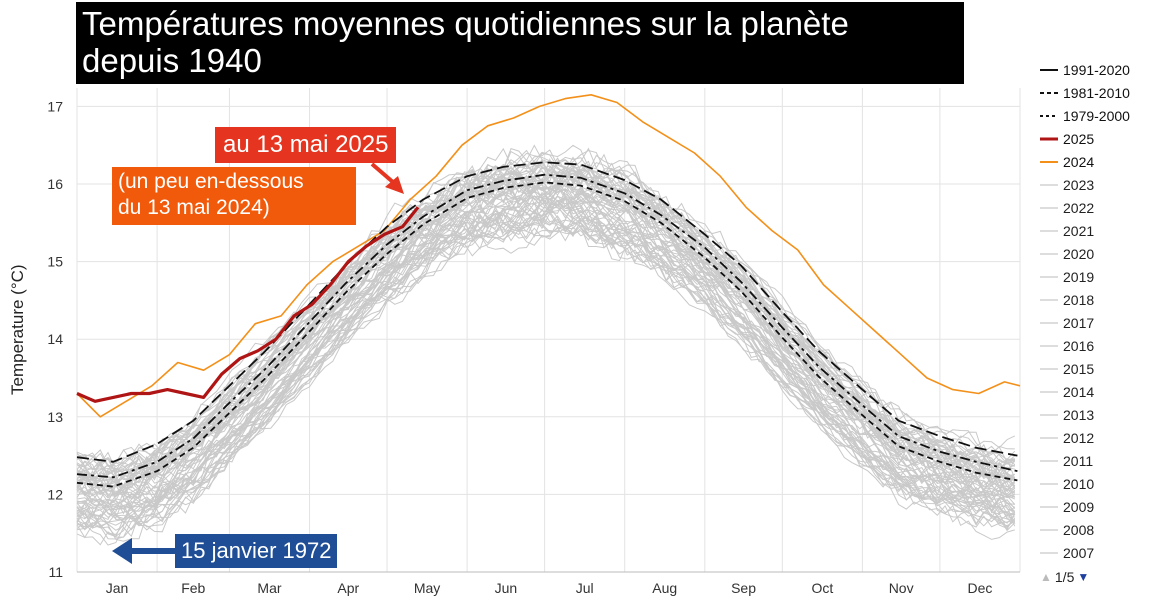 The height and width of the screenshot is (610, 1150). I want to click on legend-label: 2011, so click(1078, 460).